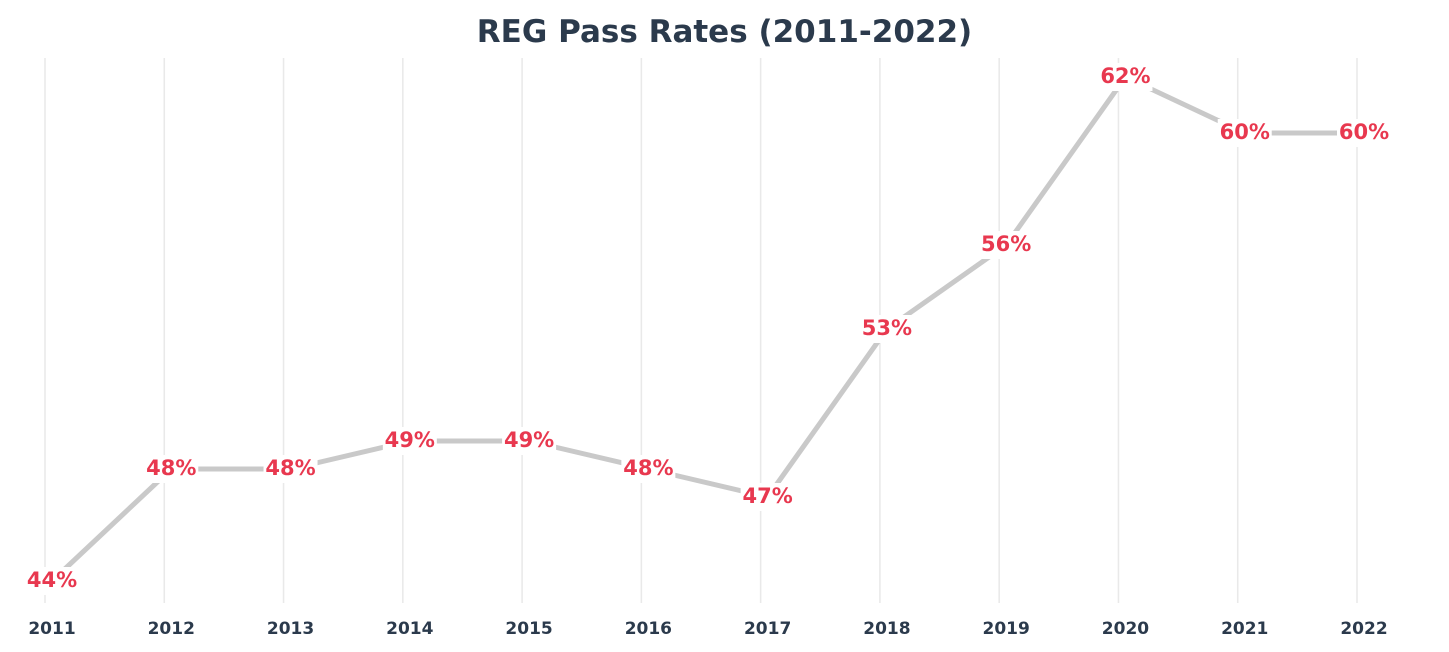 The image size is (1449, 652). I want to click on data-label-2020: 62%, so click(1125, 76).